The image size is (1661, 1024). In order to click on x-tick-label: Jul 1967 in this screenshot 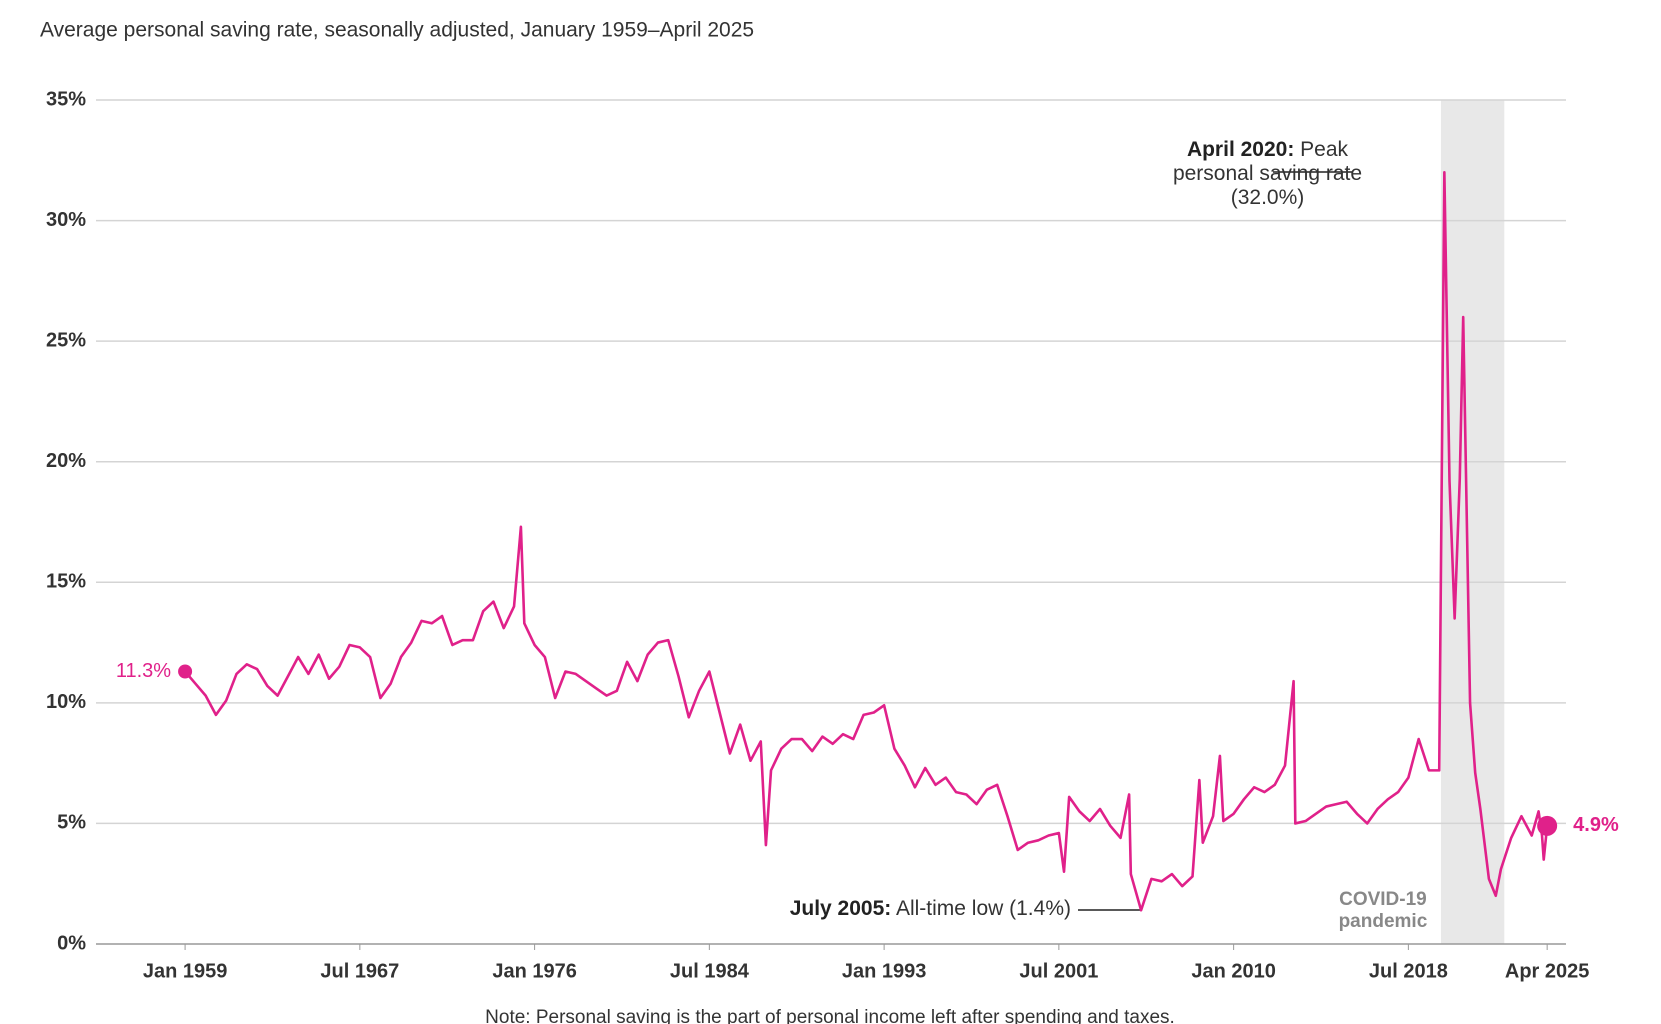, I will do `click(359, 971)`.